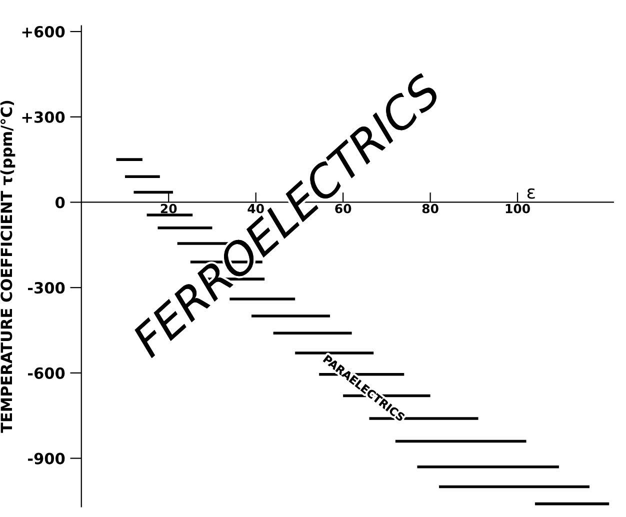 The height and width of the screenshot is (517, 626). I want to click on y-tick-label: -300, so click(46, 288).